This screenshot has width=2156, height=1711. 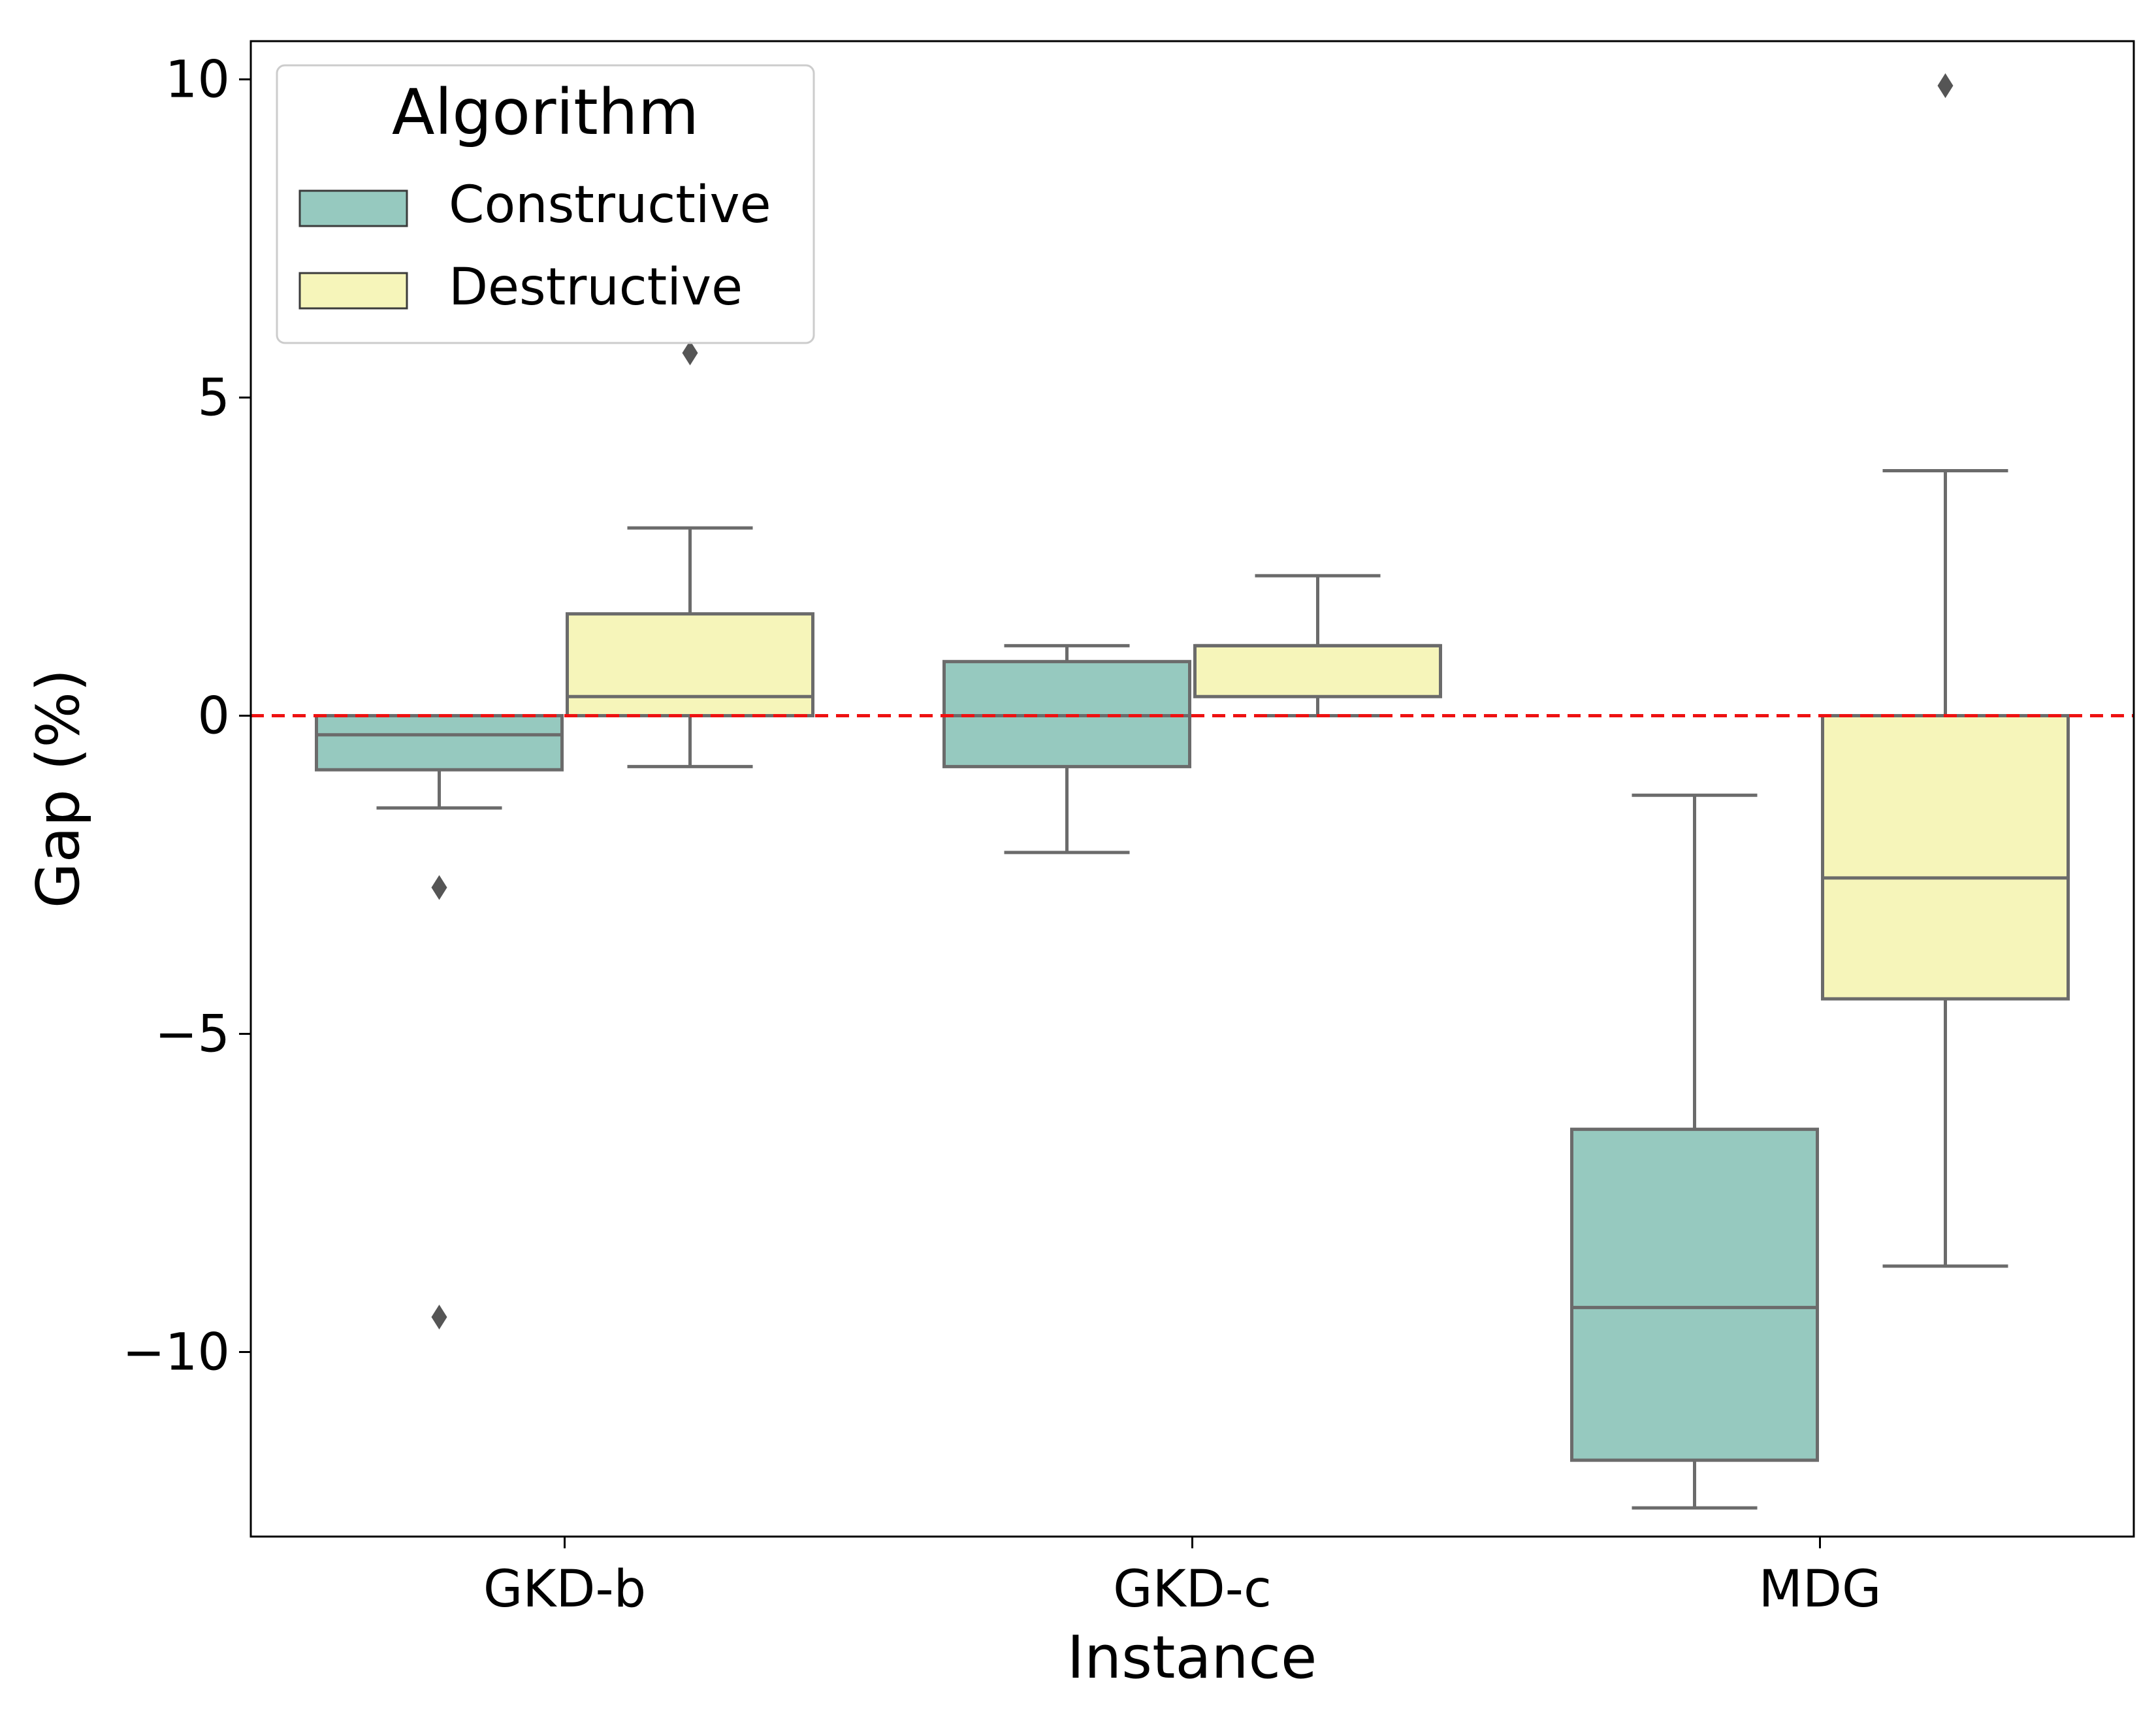 What do you see at coordinates (596, 287) in the screenshot?
I see `legend-label-destructive: Destructive` at bounding box center [596, 287].